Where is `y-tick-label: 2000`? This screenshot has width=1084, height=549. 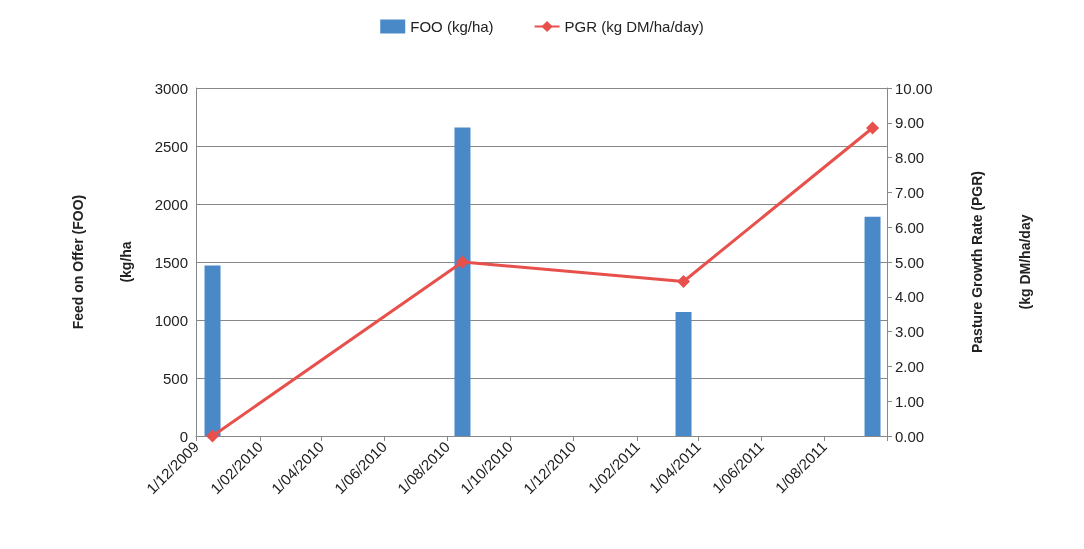
y-tick-label: 2000 is located at coordinates (171, 204).